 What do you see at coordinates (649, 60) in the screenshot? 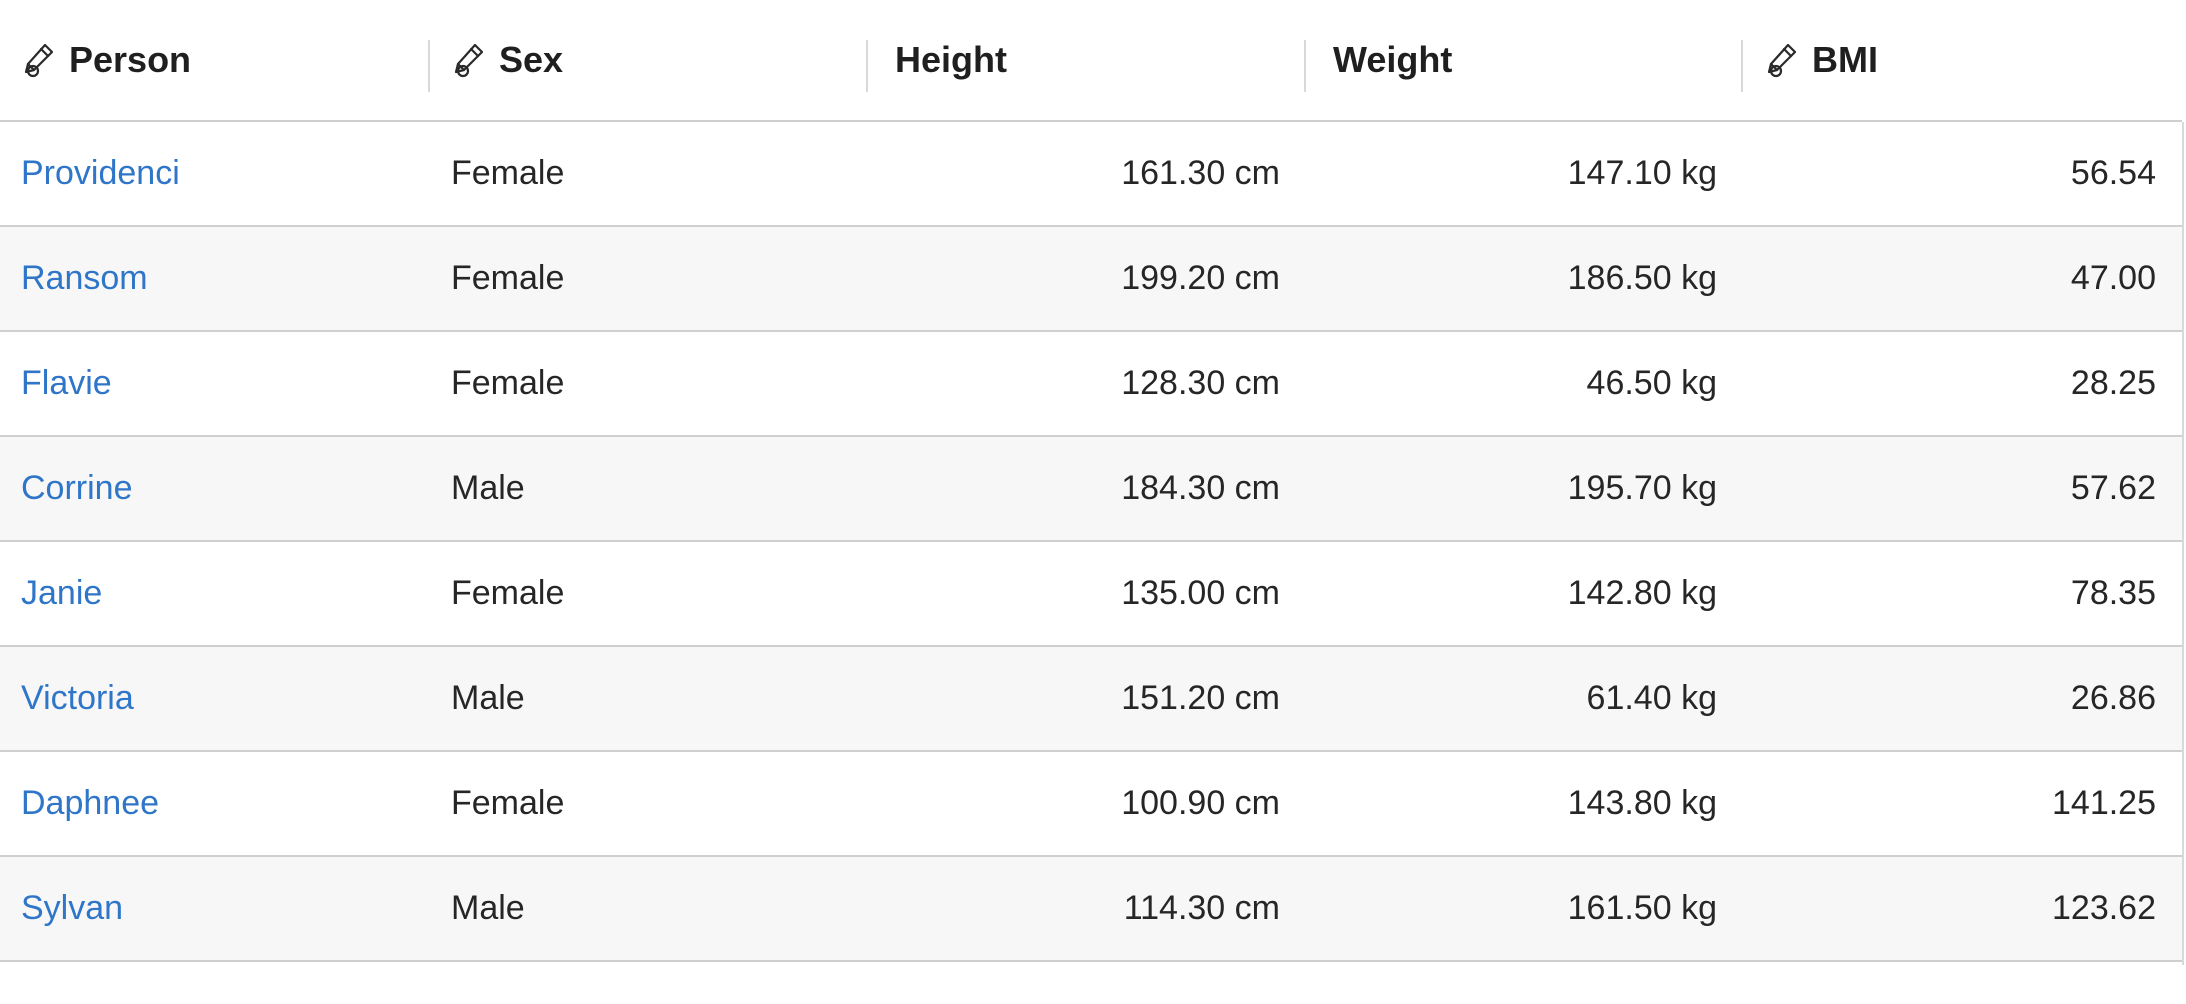
I see `column-header-sex: Sex` at bounding box center [649, 60].